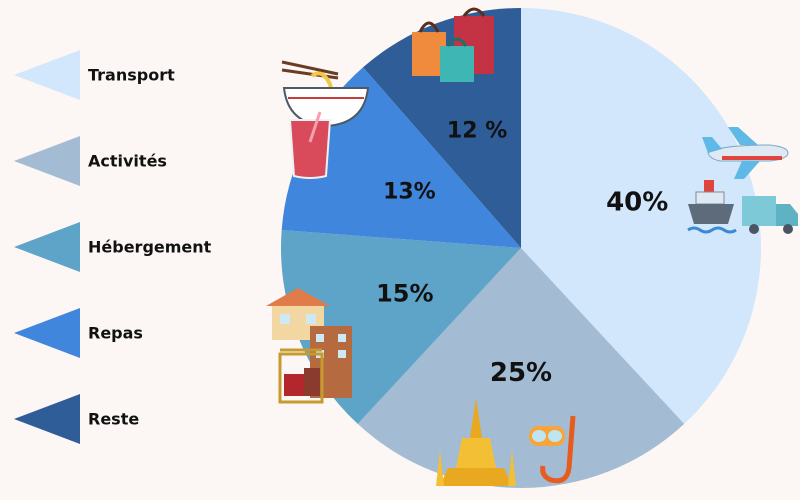 The height and width of the screenshot is (500, 800). I want to click on truck-icon, so click(770, 215).